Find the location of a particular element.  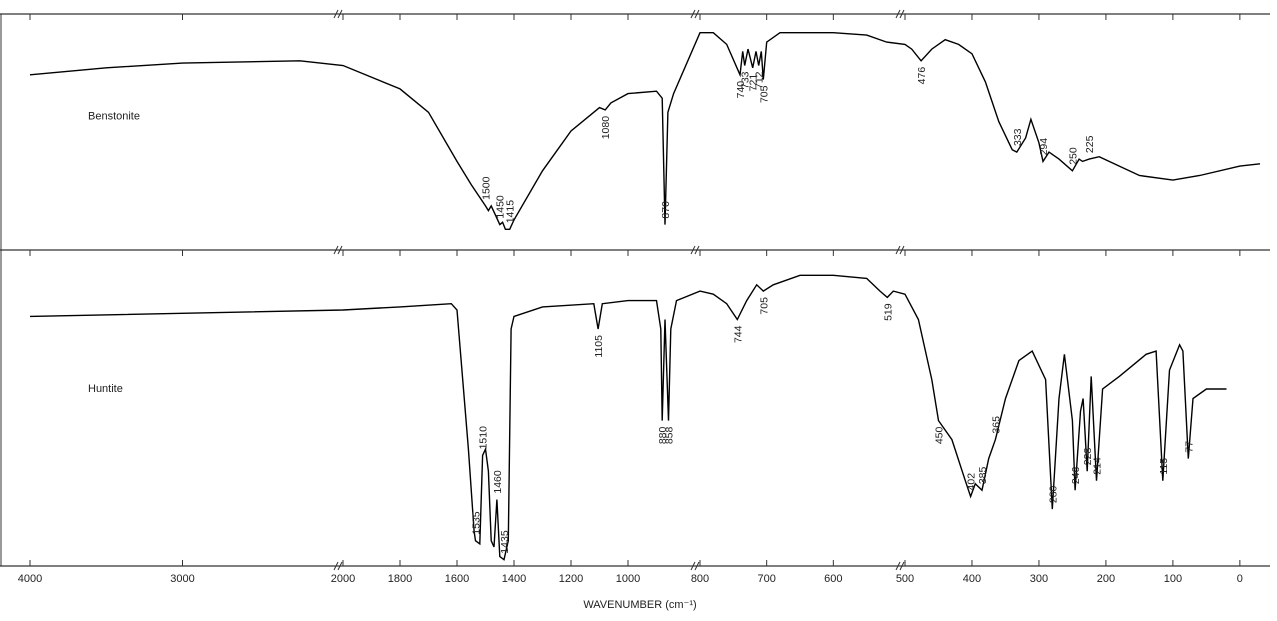

peak-label: 280 is located at coordinates (1053, 494).